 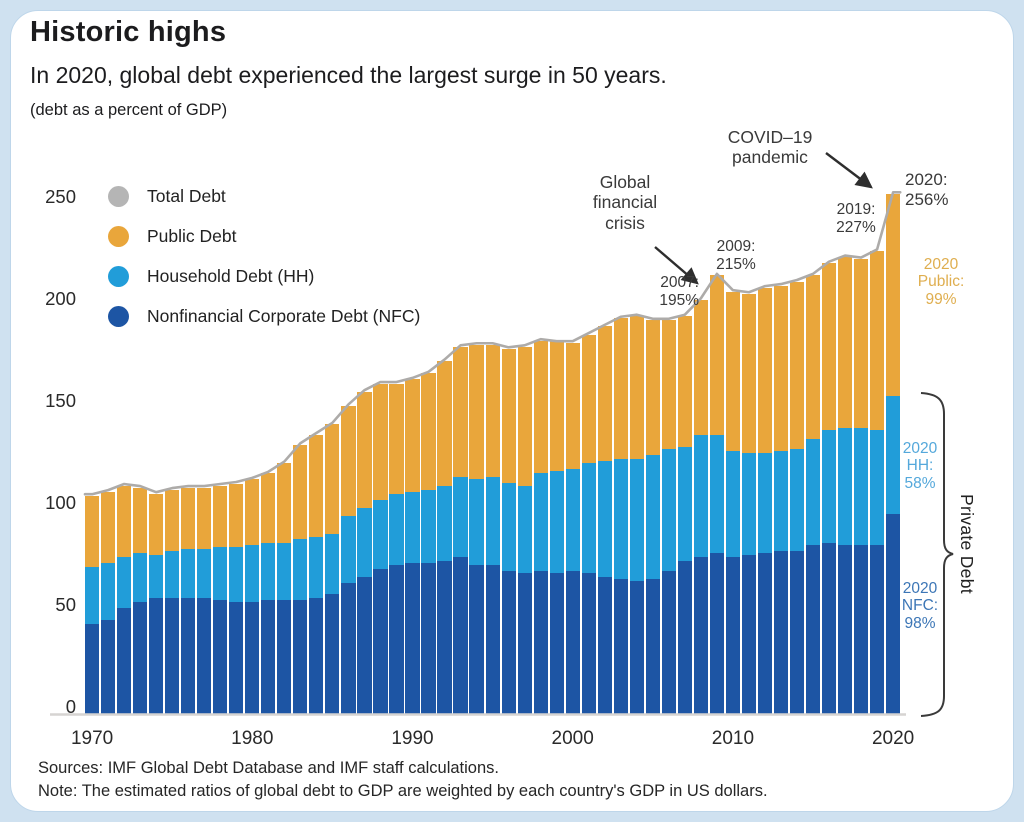 I want to click on bar-1983-hh, so click(x=300, y=569).